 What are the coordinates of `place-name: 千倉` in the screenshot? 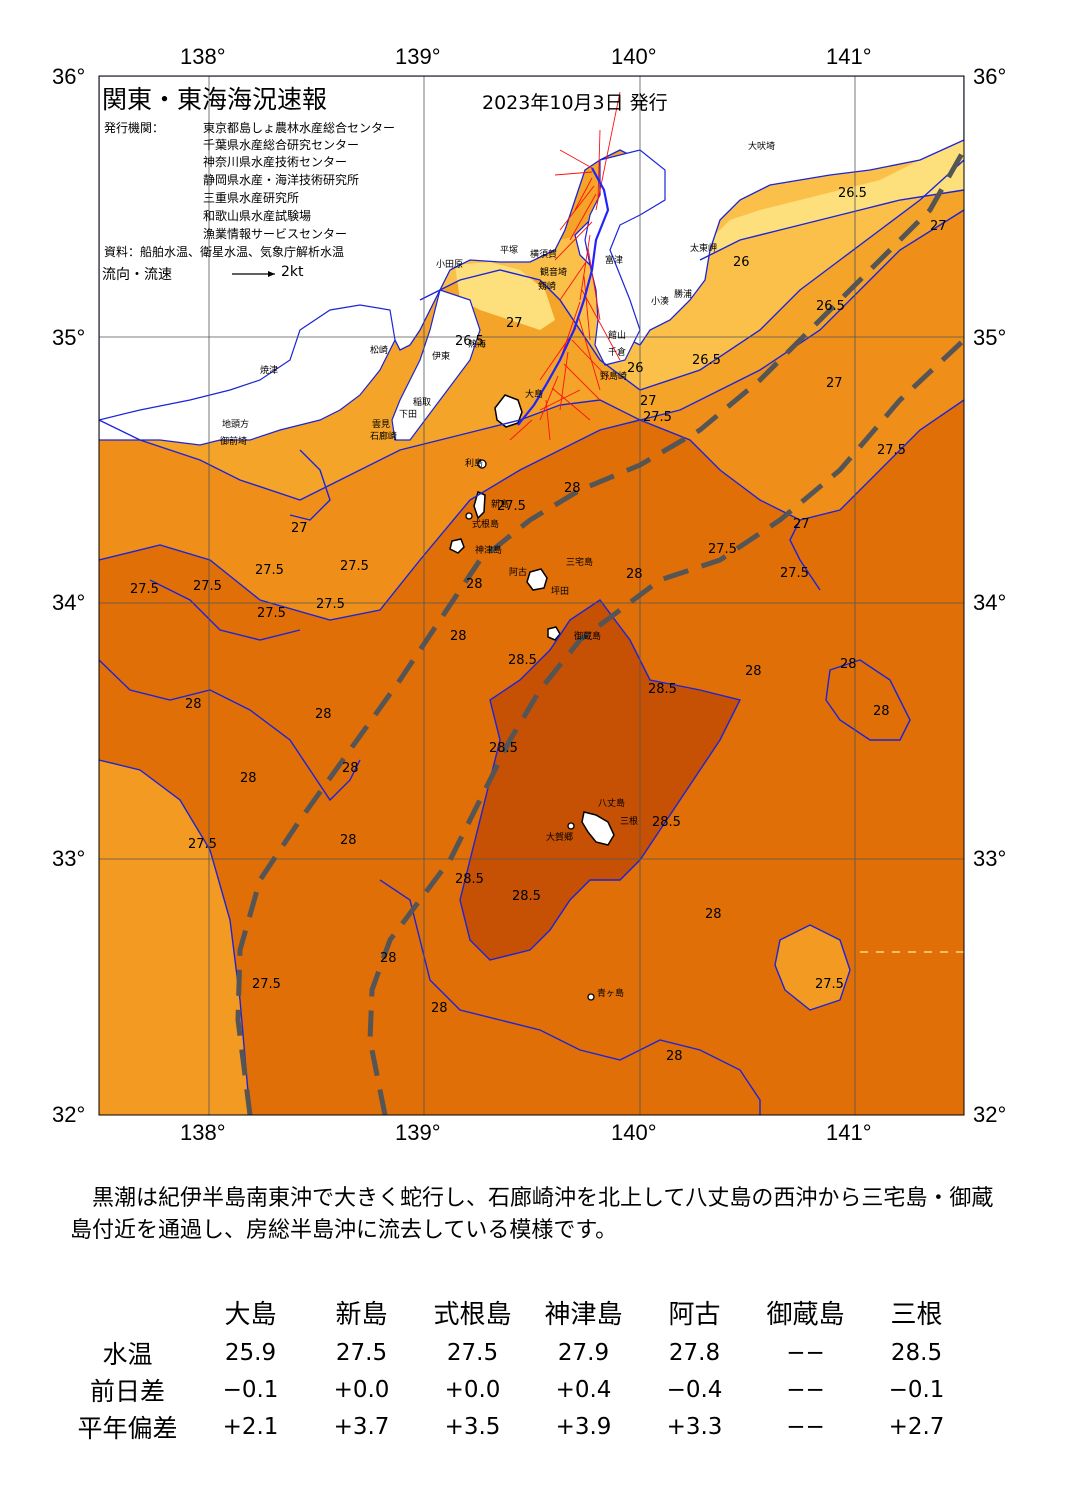 It's located at (617, 353).